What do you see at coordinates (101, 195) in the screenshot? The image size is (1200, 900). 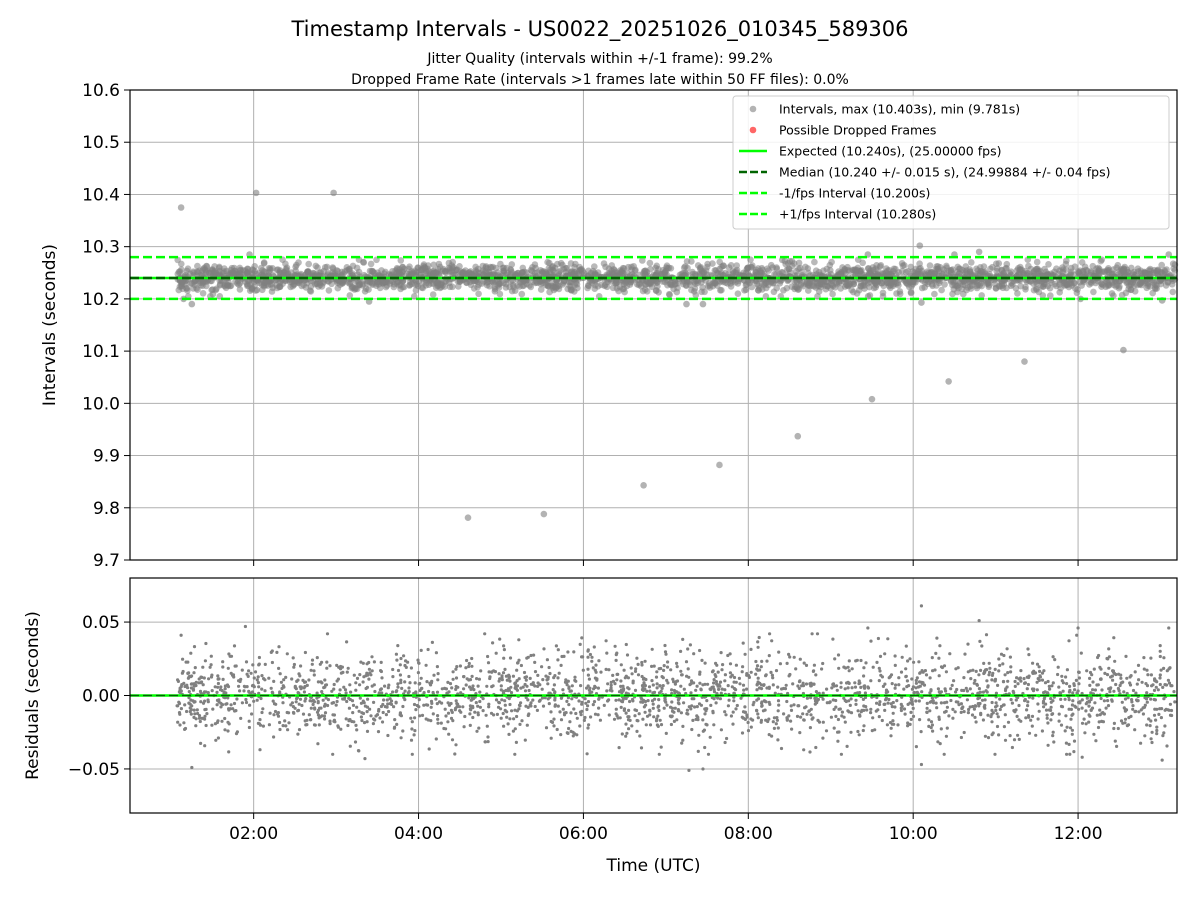 I see `y-tick-label: 10.4` at bounding box center [101, 195].